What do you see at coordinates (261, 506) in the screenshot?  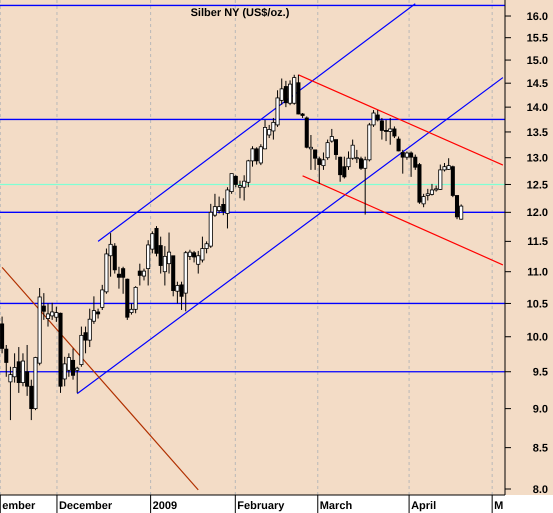 I see `x-tick-label: February` at bounding box center [261, 506].